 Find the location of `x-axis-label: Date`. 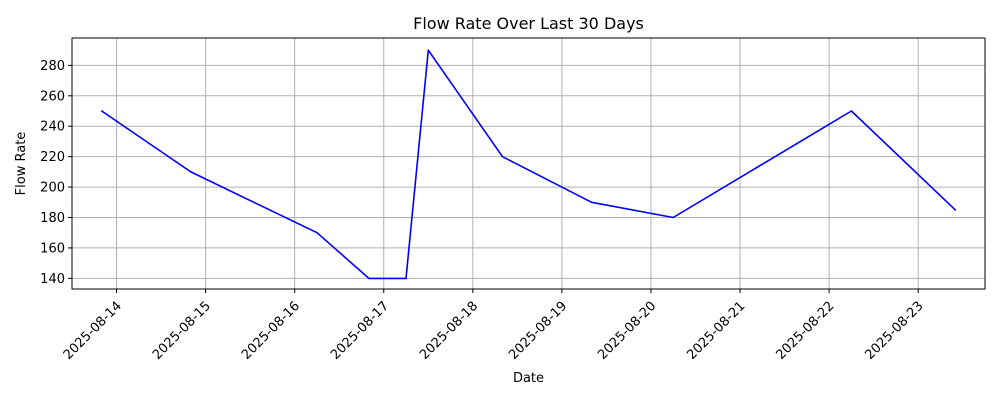

x-axis-label: Date is located at coordinates (528, 378).